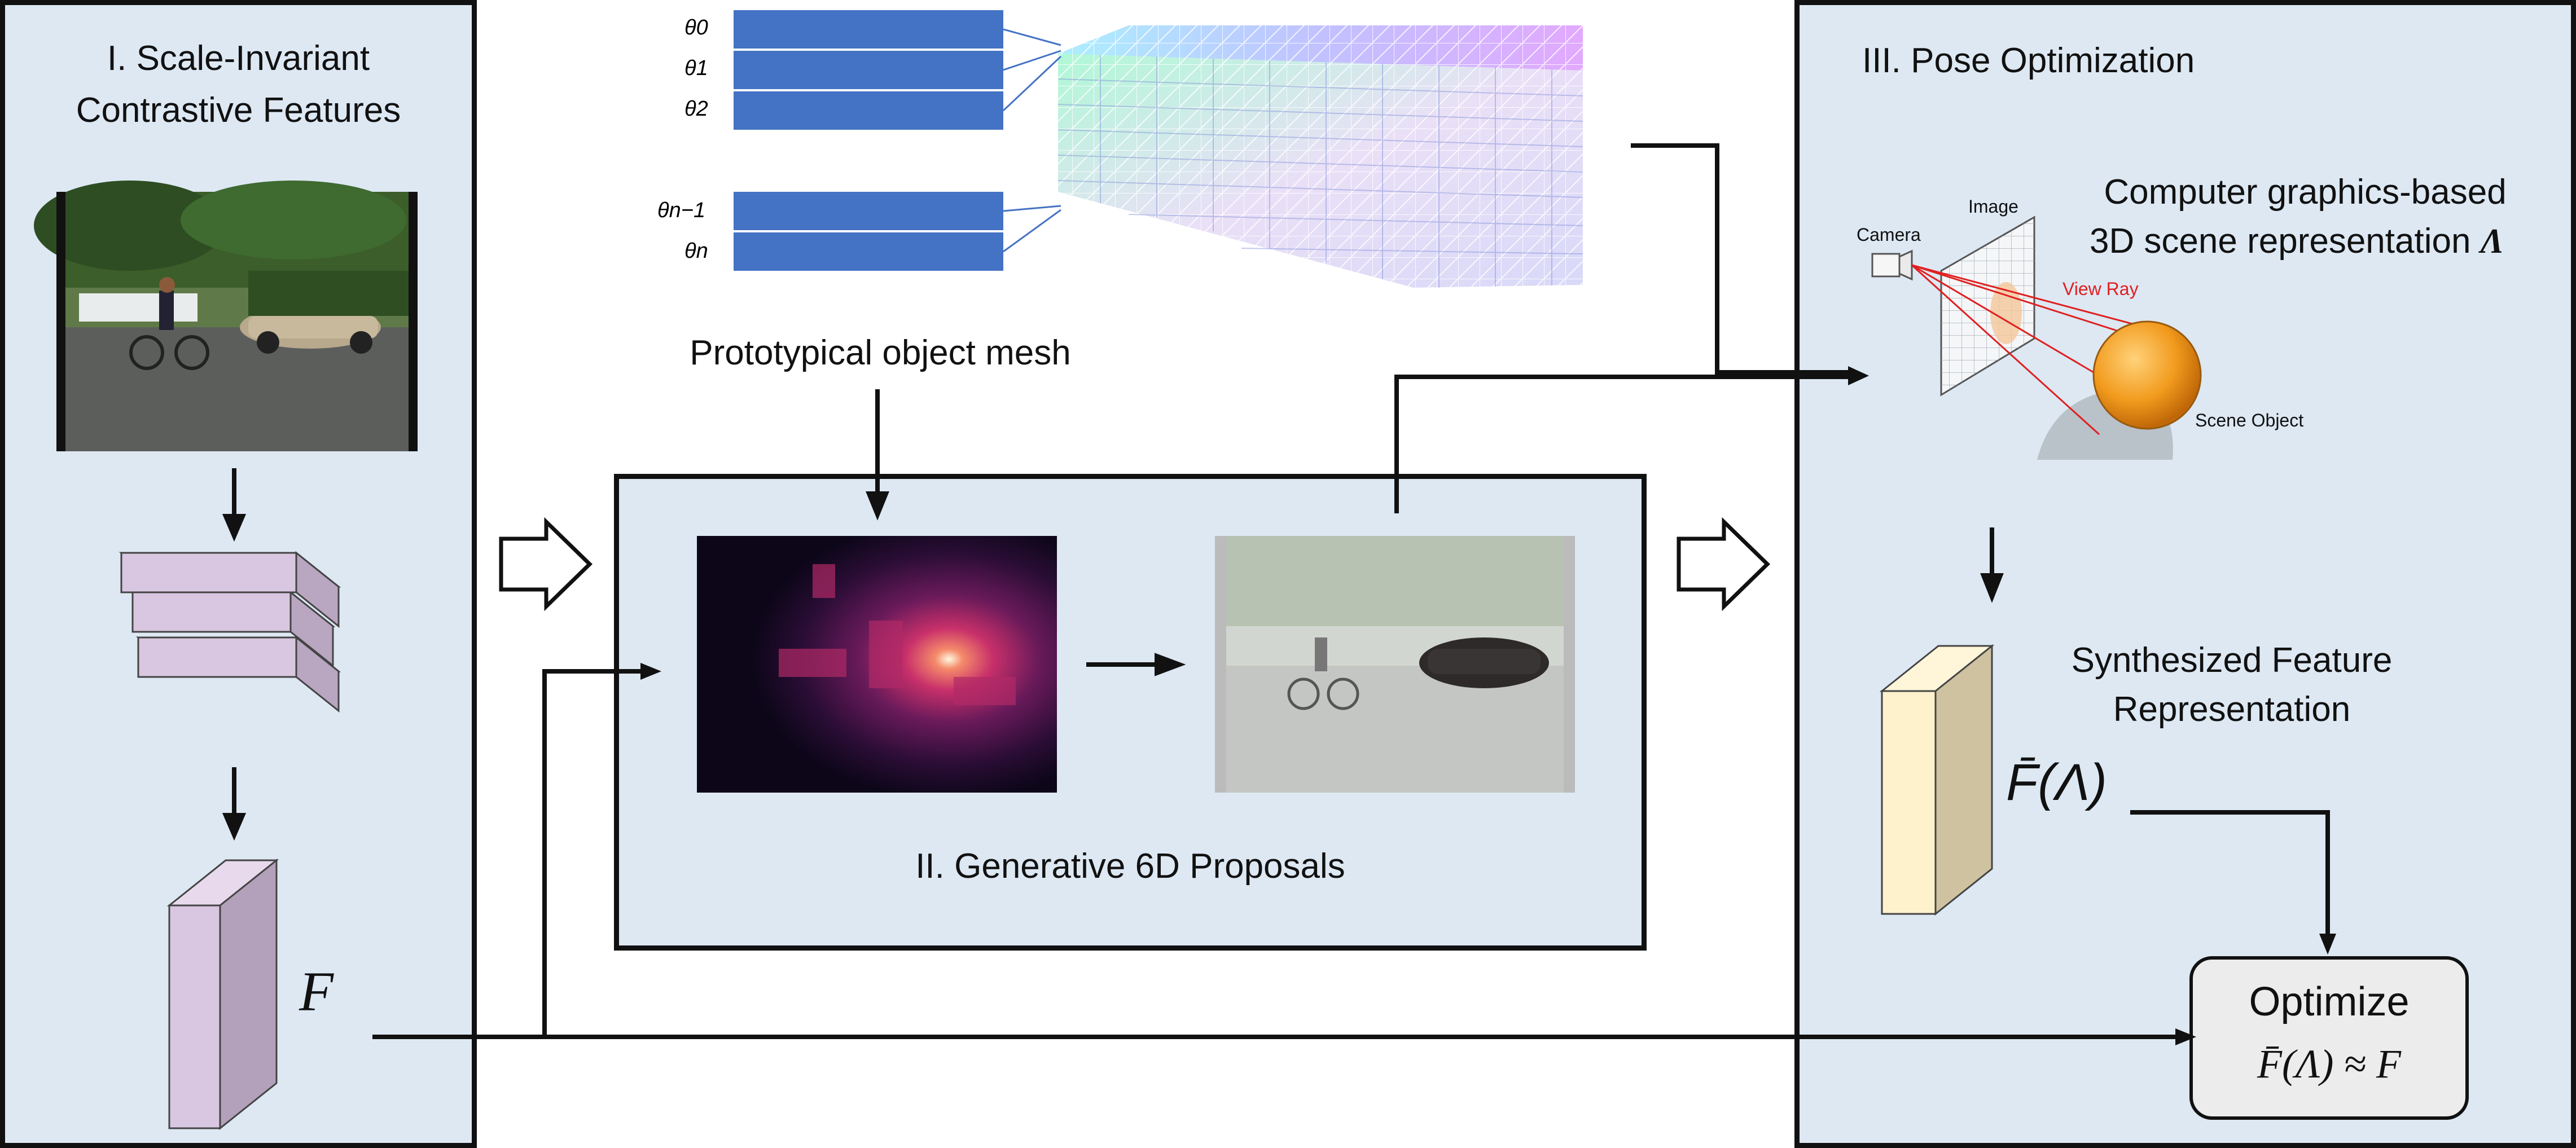 The height and width of the screenshot is (1148, 2576). Describe the element at coordinates (696, 251) in the screenshot. I see `param-label-n: θn` at that location.